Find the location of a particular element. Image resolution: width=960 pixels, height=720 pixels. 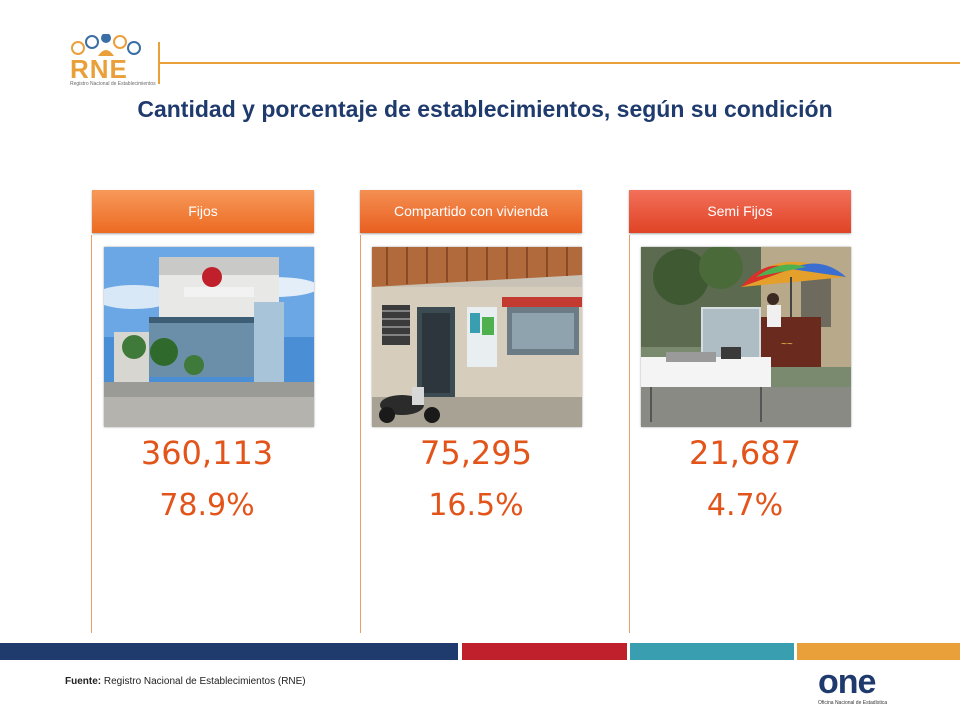

tab-semi-fijos: Semi Fijos is located at coordinates (740, 211).